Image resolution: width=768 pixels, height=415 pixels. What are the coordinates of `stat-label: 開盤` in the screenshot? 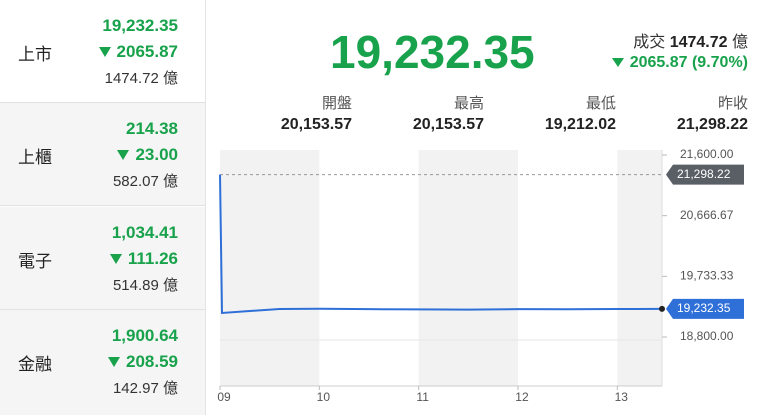 It's located at (336, 103).